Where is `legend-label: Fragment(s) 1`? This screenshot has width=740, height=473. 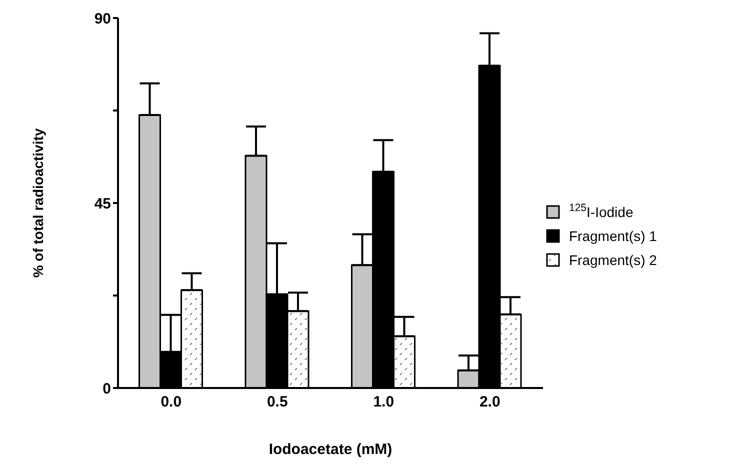
legend-label: Fragment(s) 1 is located at coordinates (613, 236).